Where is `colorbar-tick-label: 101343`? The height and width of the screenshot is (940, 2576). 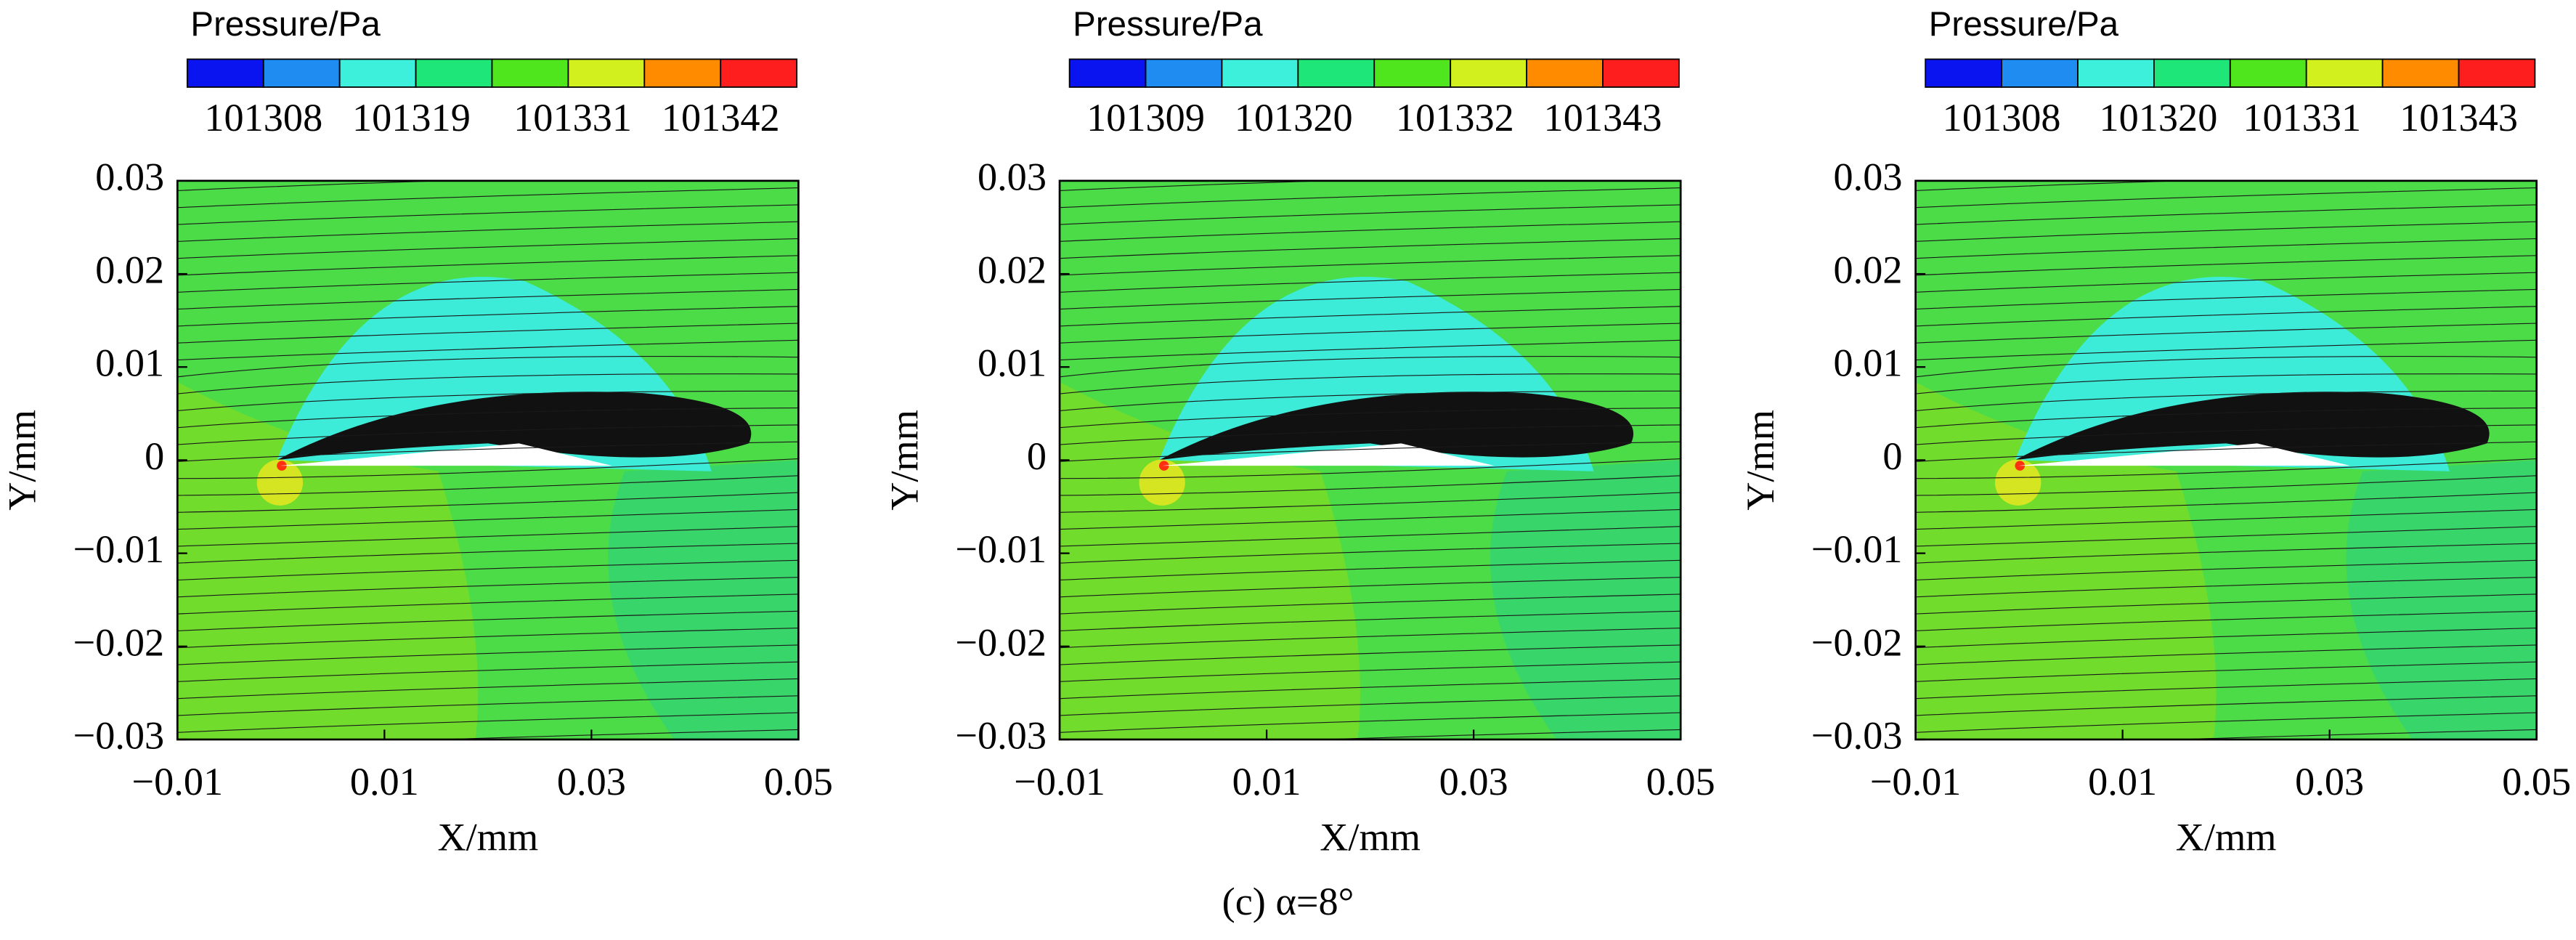
colorbar-tick-label: 101343 is located at coordinates (2459, 117).